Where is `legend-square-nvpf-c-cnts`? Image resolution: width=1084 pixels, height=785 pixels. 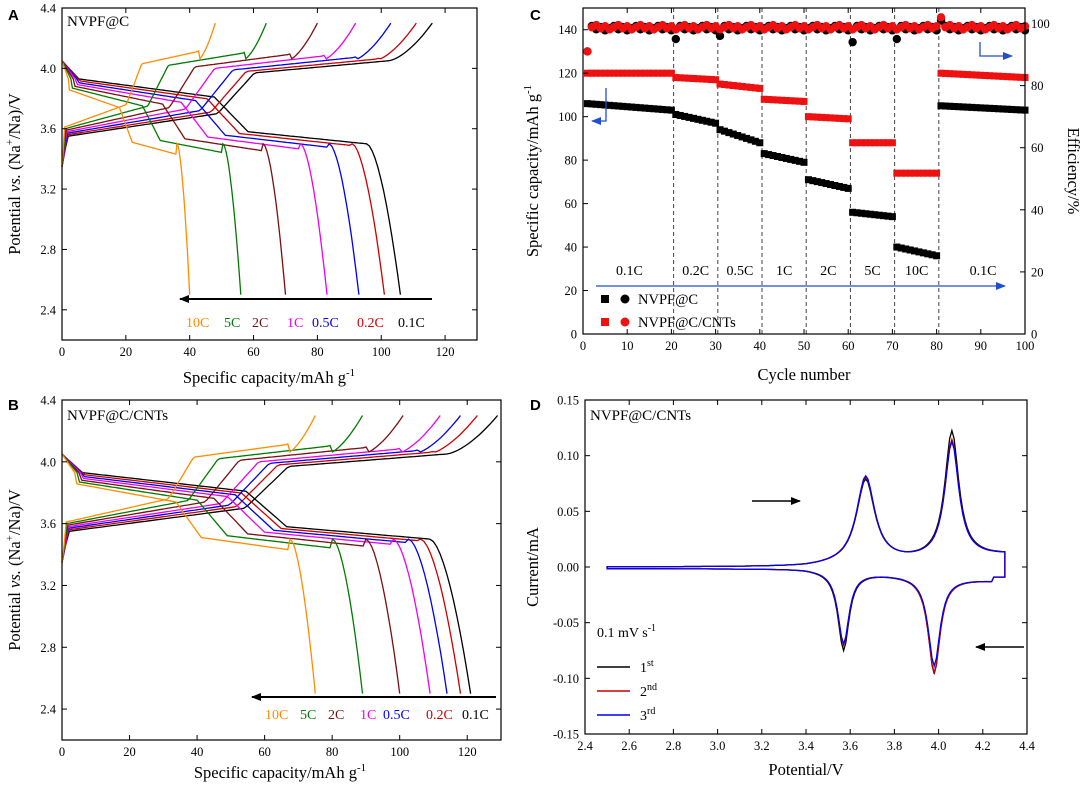 legend-square-nvpf-c-cnts is located at coordinates (605, 322).